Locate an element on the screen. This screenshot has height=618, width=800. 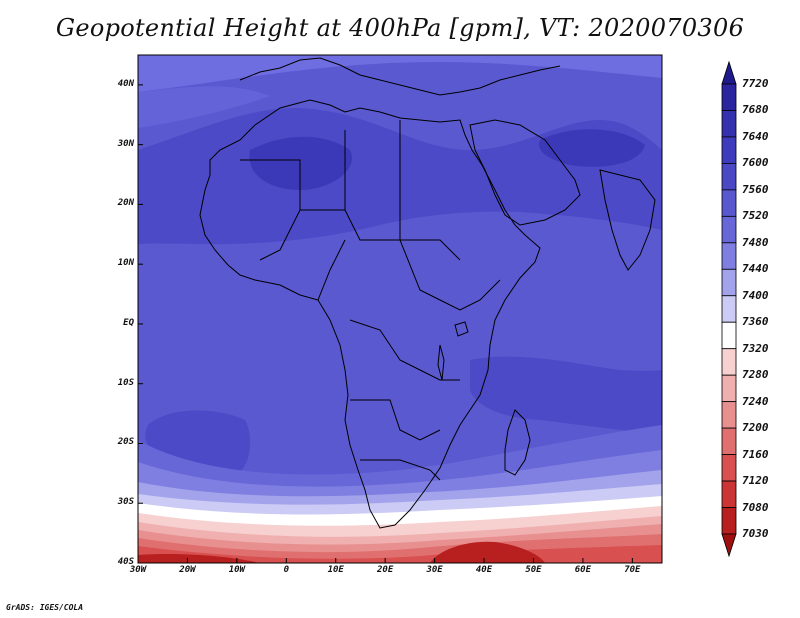
lon-label: 50E is located at coordinates (533, 570).